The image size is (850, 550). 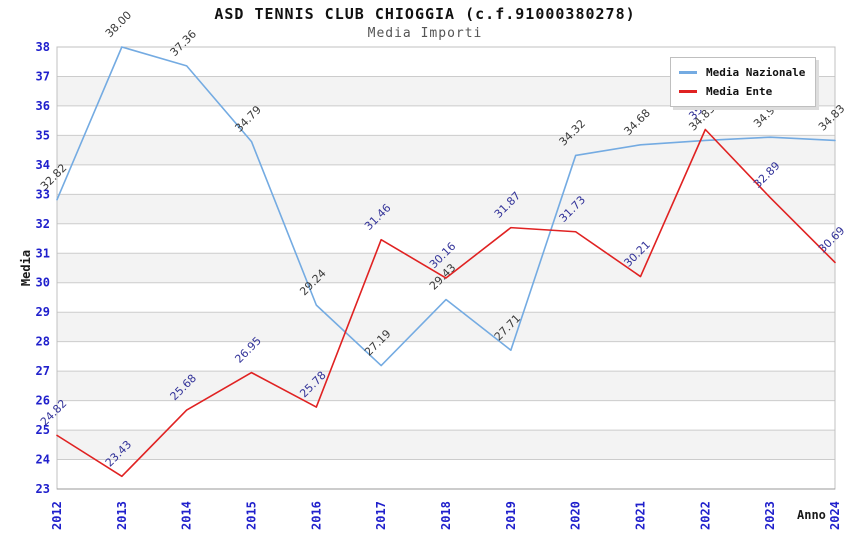 What do you see at coordinates (835, 515) in the screenshot?
I see `x-tick-label: 2024` at bounding box center [835, 515].